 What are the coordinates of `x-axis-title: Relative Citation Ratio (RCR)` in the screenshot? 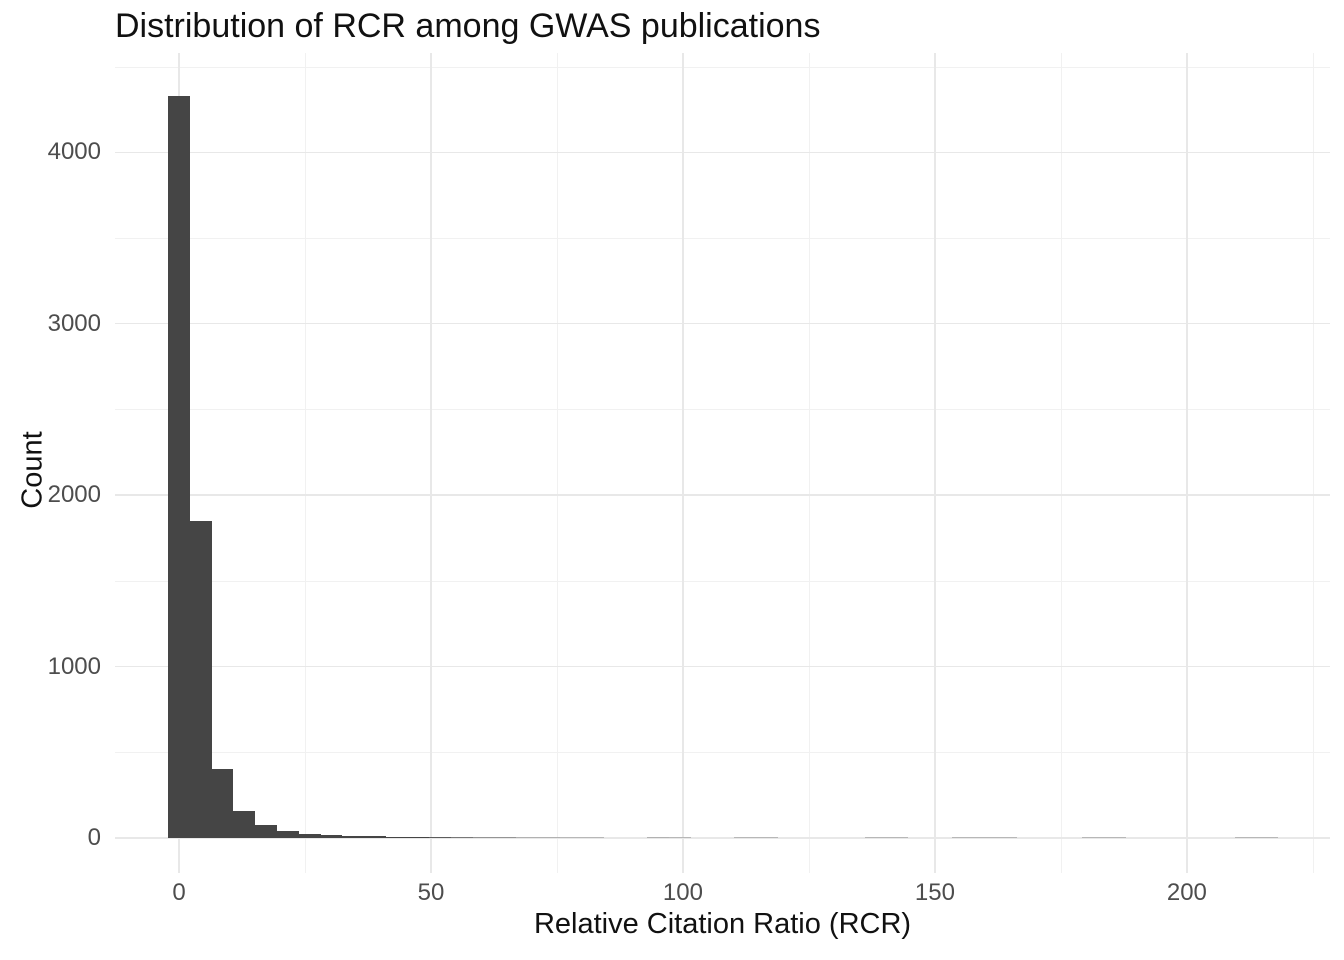 It's located at (722, 924).